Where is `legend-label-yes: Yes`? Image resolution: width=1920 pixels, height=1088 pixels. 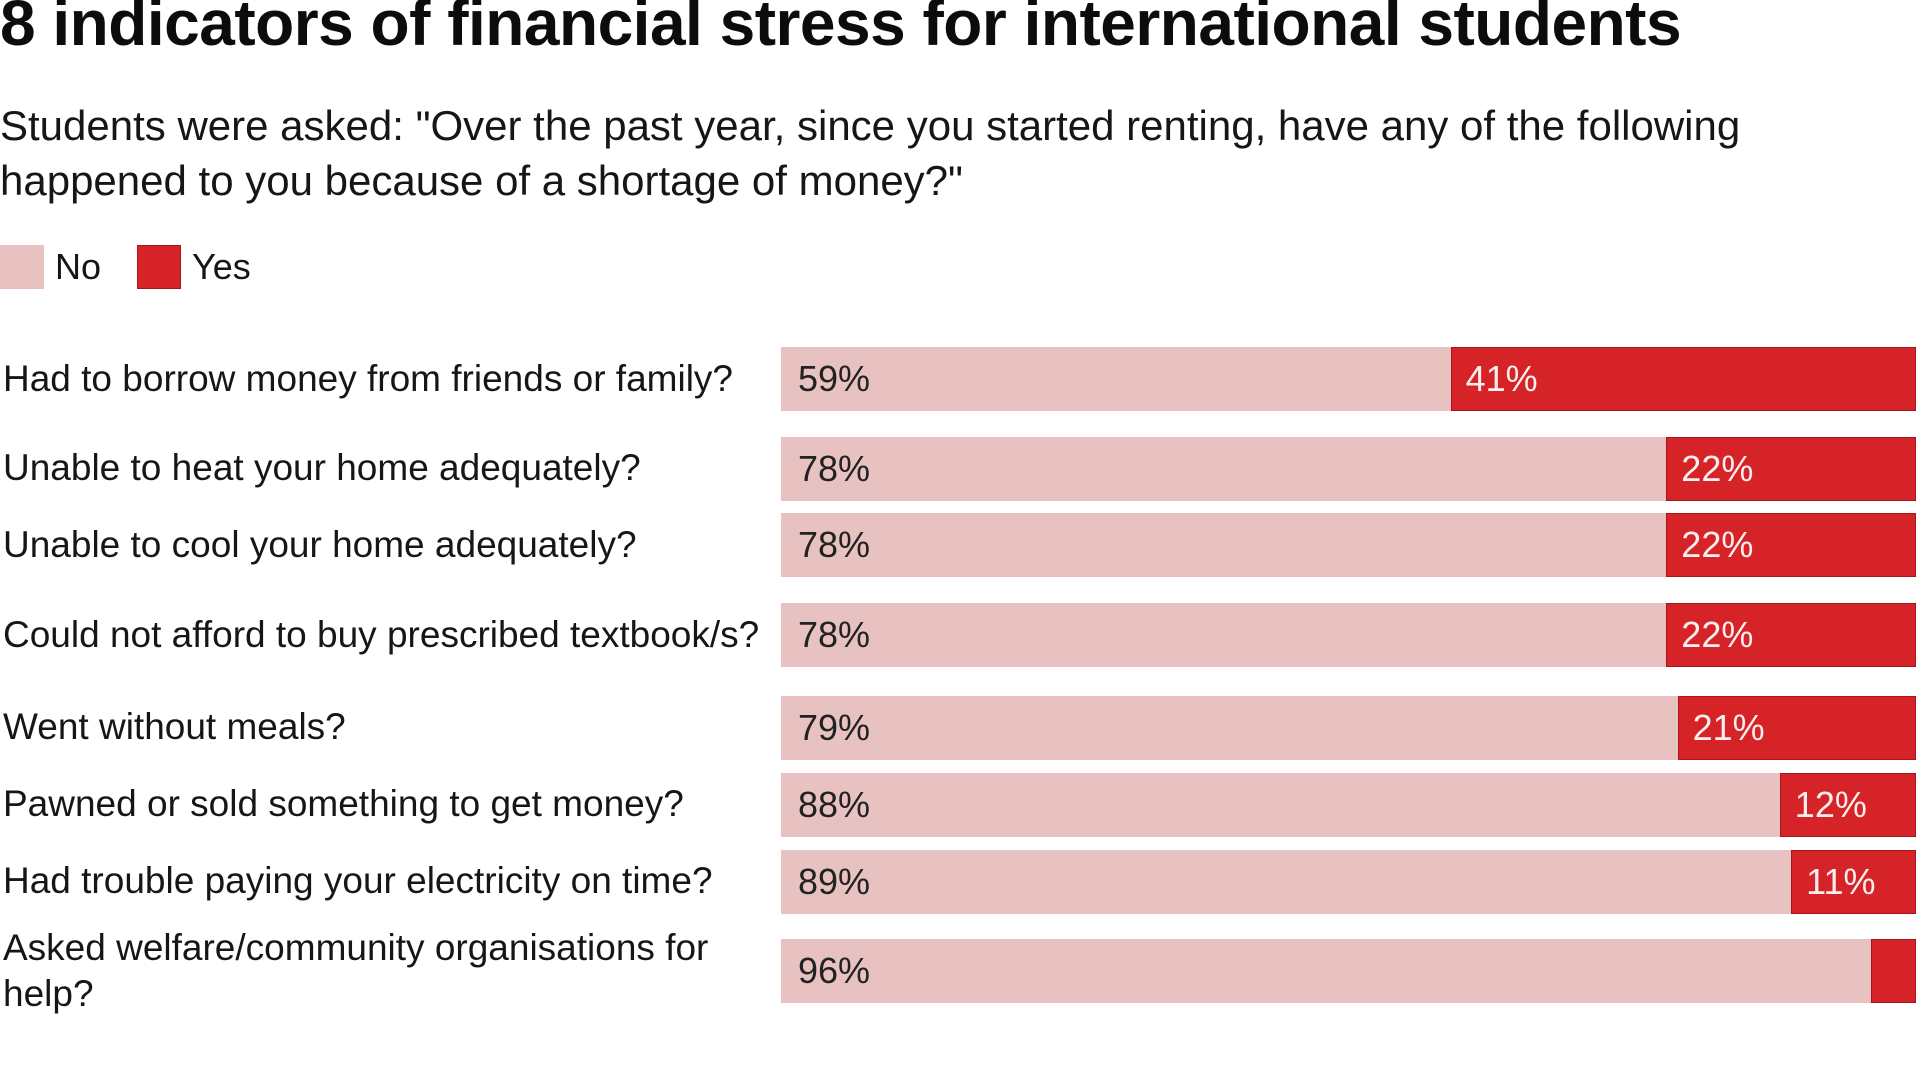
legend-label-yes: Yes is located at coordinates (221, 266).